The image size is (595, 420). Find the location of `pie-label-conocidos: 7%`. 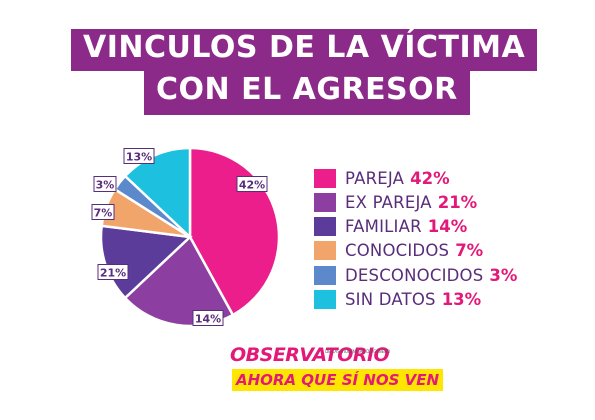

pie-label-conocidos: 7% is located at coordinates (103, 212).